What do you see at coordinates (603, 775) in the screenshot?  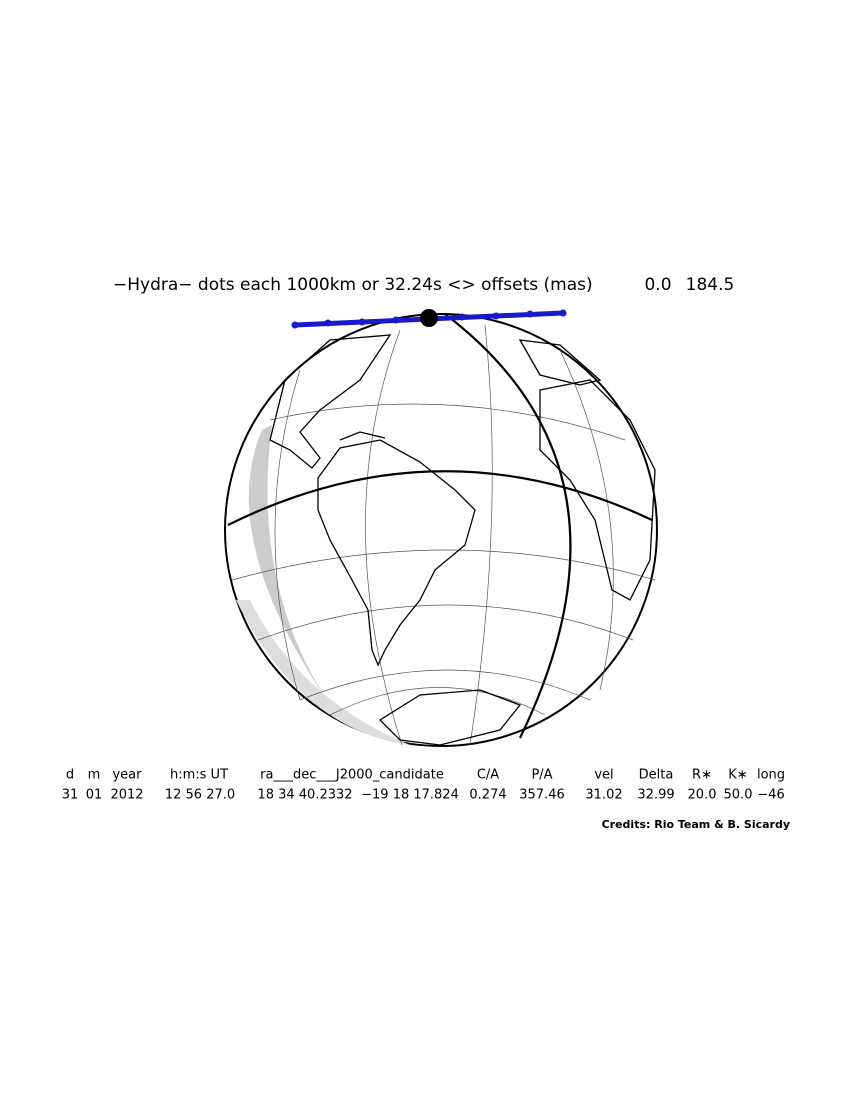 I see `header-cell: vel` at bounding box center [603, 775].